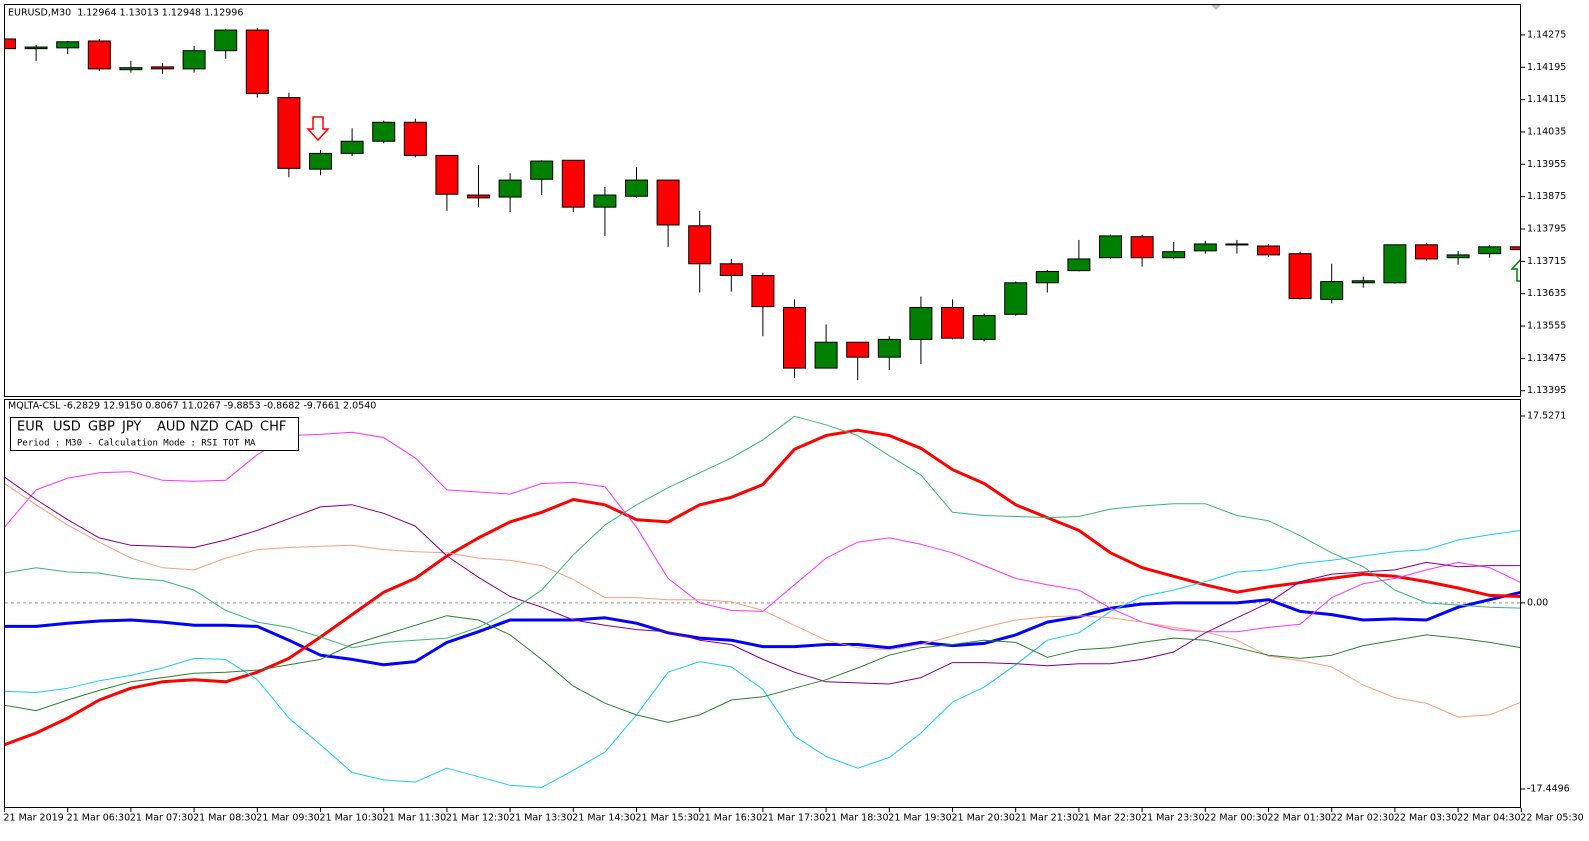 The width and height of the screenshot is (1589, 841). I want to click on shift-marker, so click(1216, 7).